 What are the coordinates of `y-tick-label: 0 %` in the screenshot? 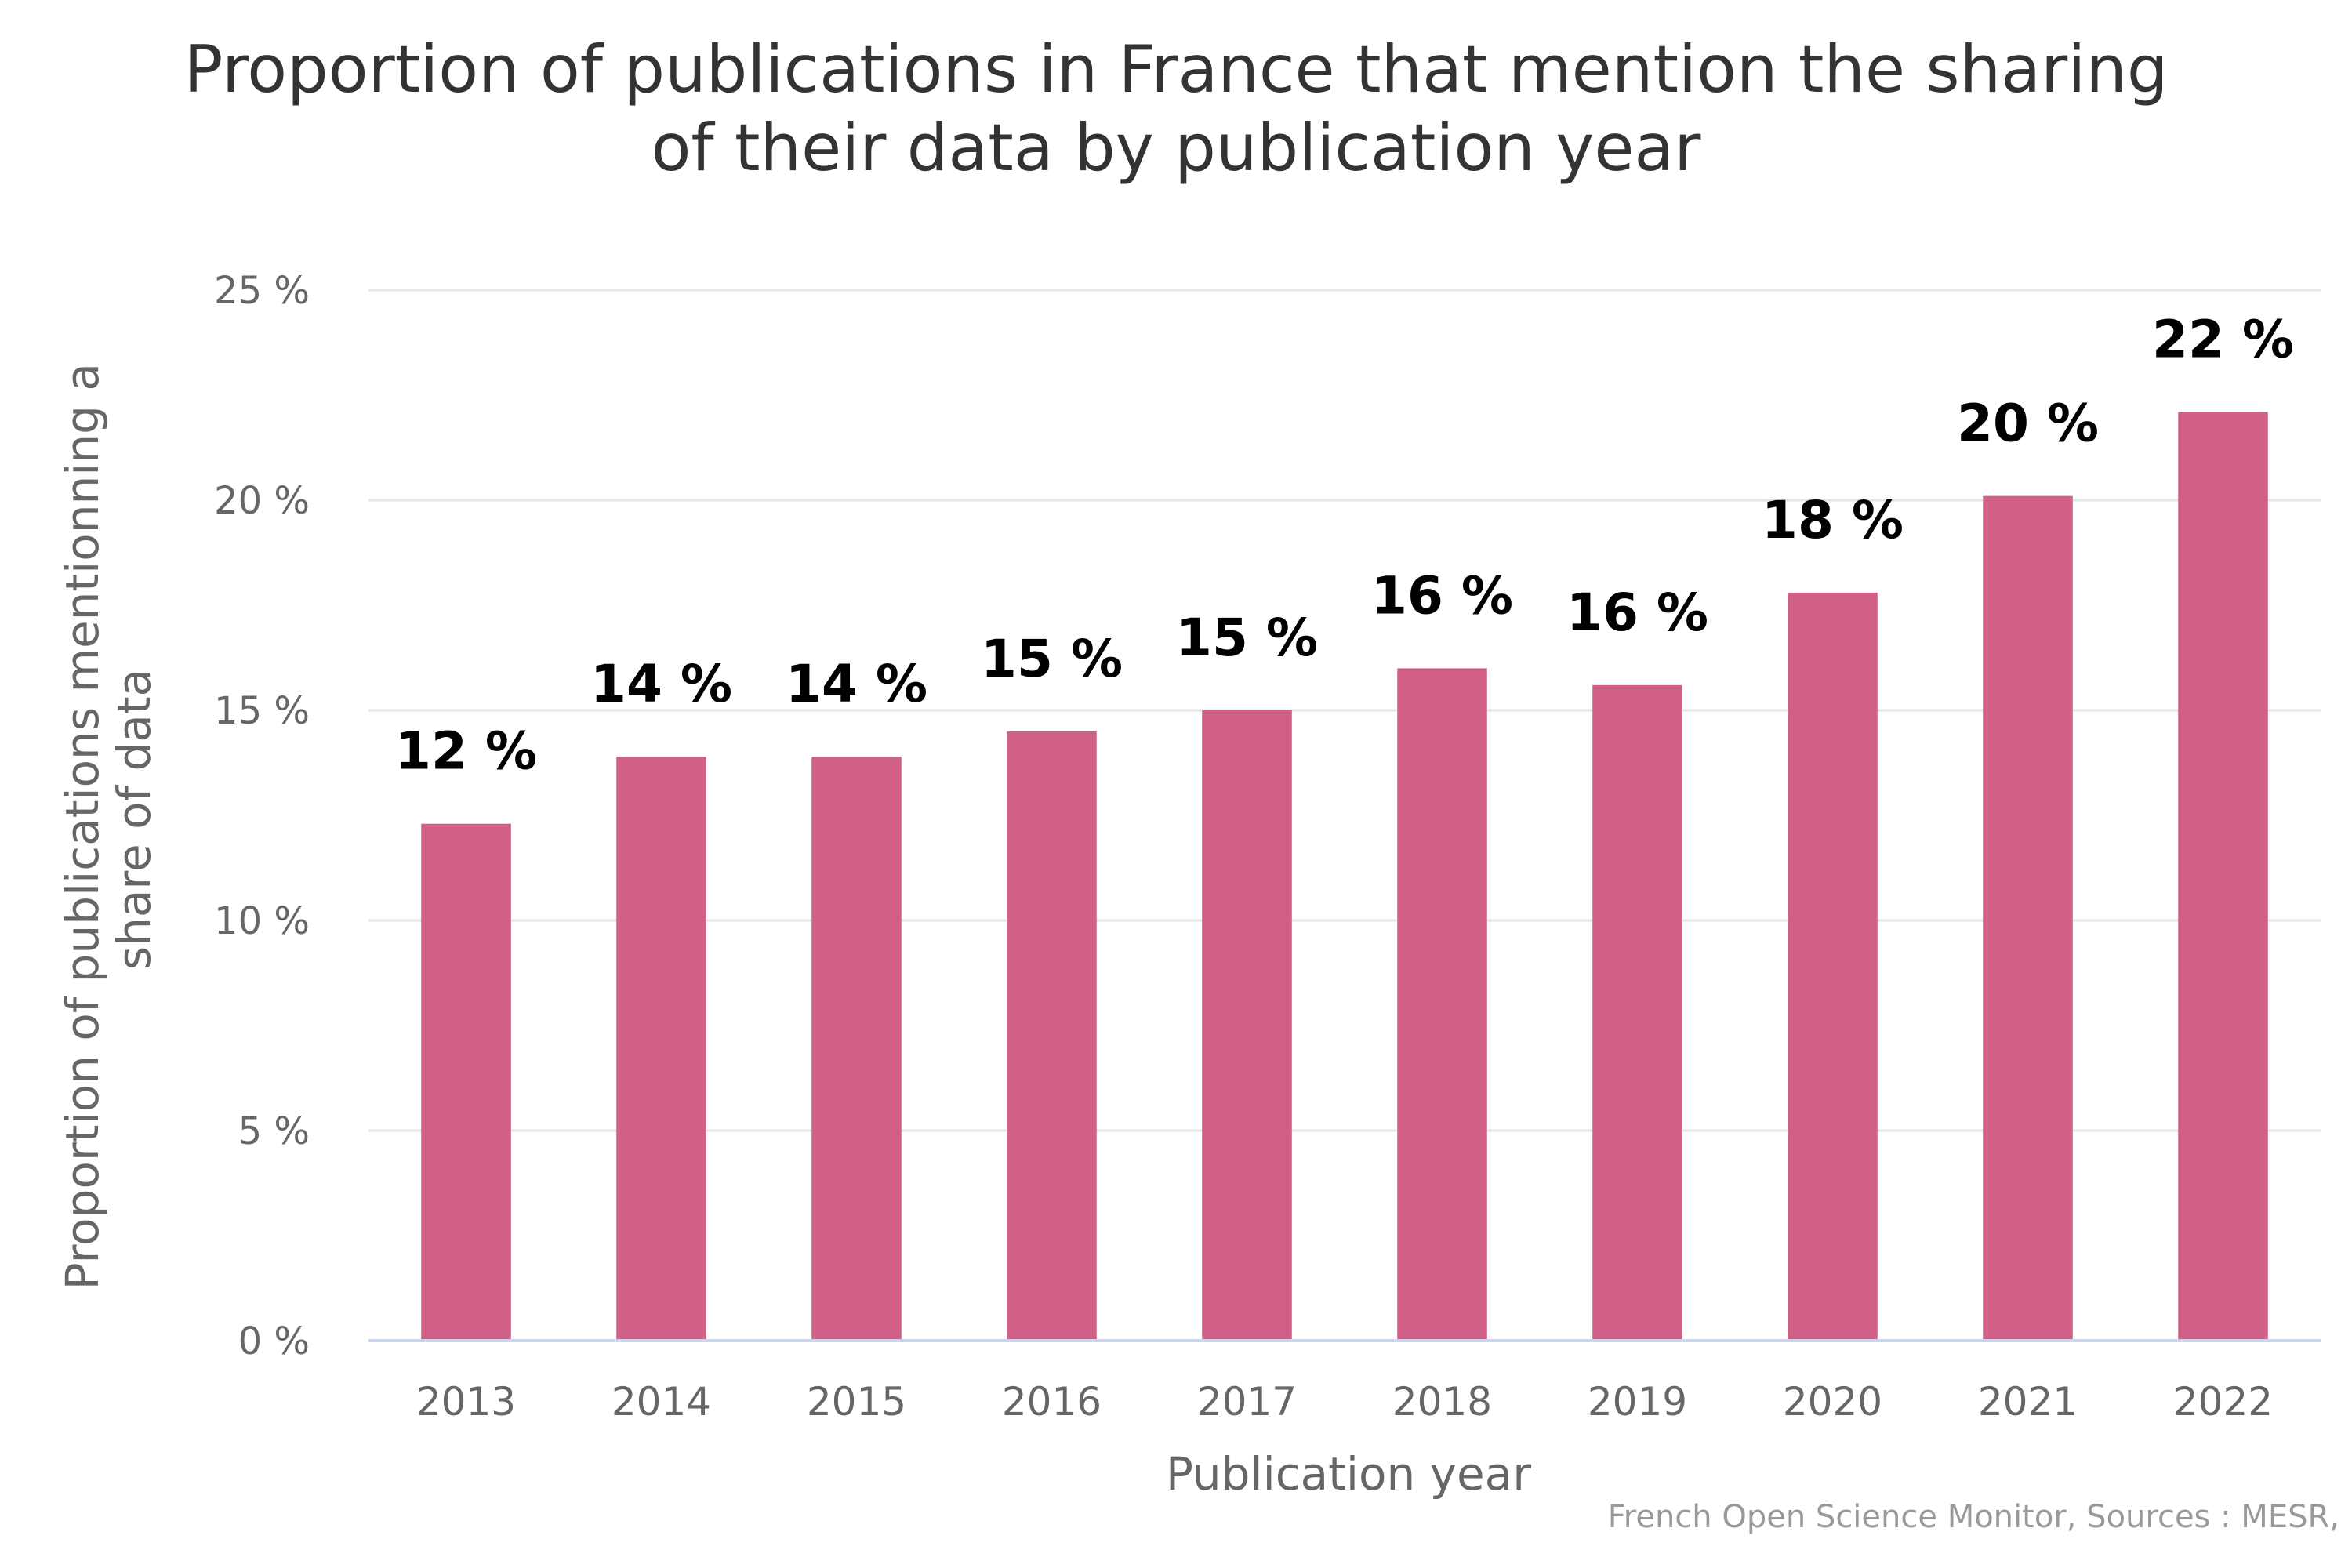 It's located at (274, 1341).